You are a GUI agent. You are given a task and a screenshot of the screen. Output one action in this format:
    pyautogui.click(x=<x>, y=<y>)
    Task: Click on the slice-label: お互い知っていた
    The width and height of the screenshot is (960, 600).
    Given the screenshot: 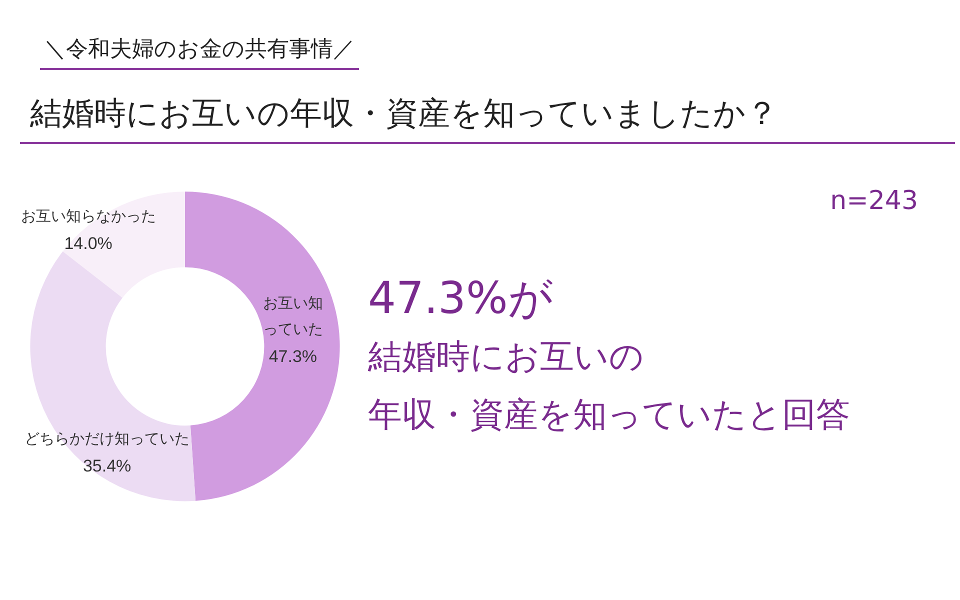 What is the action you would take?
    pyautogui.click(x=292, y=316)
    